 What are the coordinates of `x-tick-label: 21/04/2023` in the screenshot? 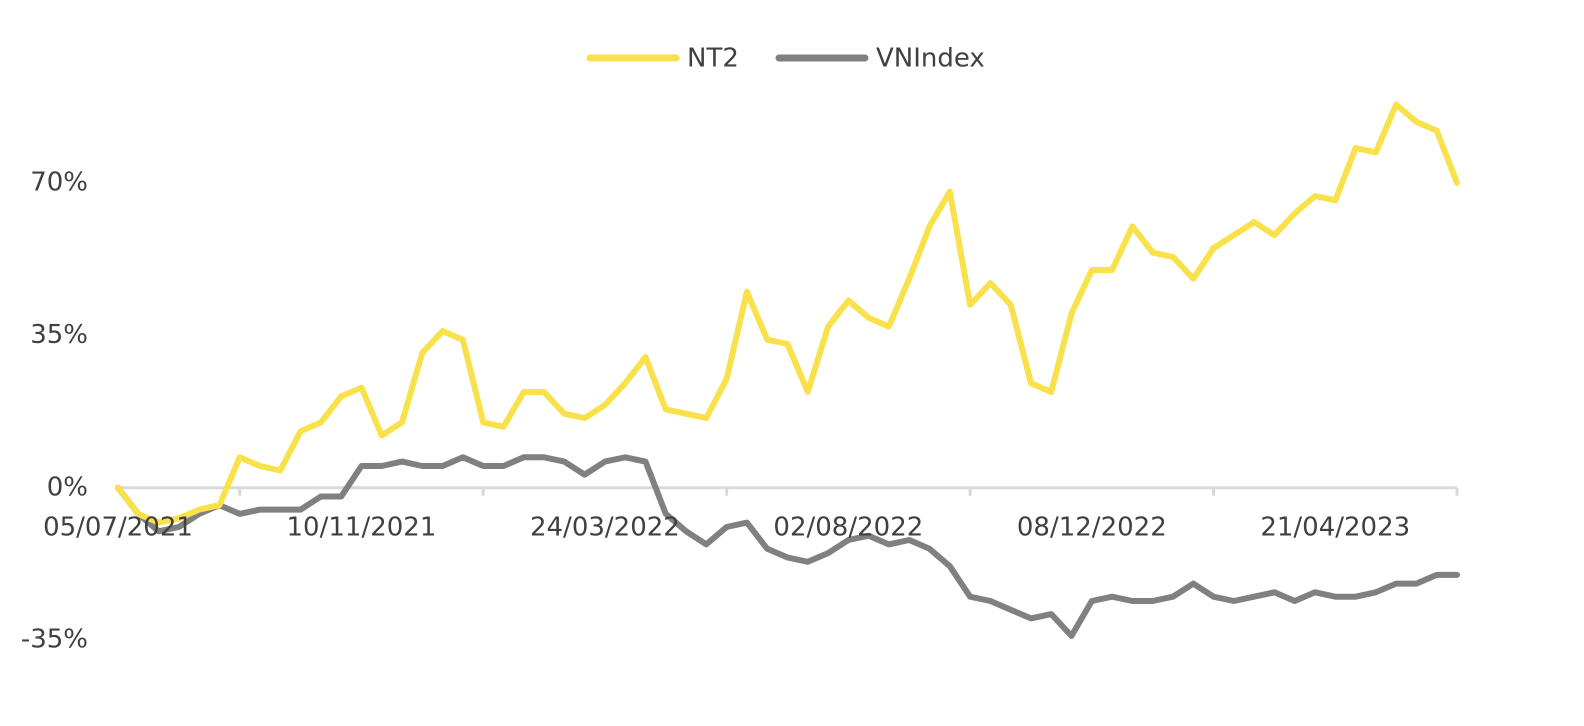 It's located at (1335, 528).